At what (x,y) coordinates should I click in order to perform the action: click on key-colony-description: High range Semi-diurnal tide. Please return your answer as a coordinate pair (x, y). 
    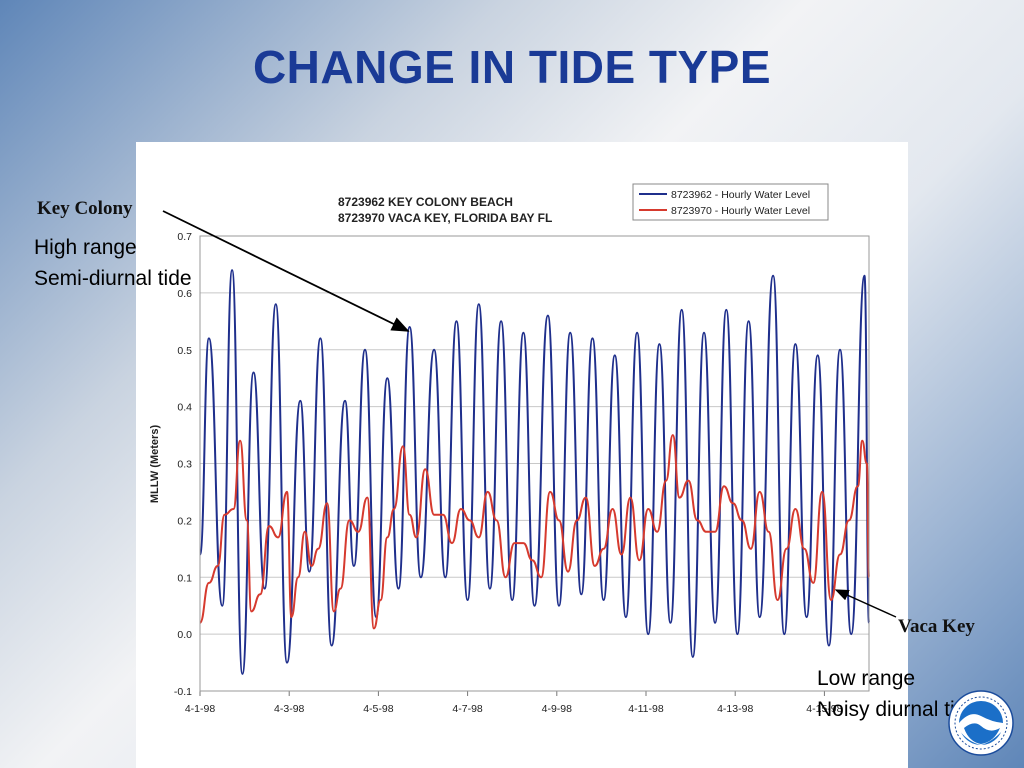
    Looking at the image, I should click on (113, 263).